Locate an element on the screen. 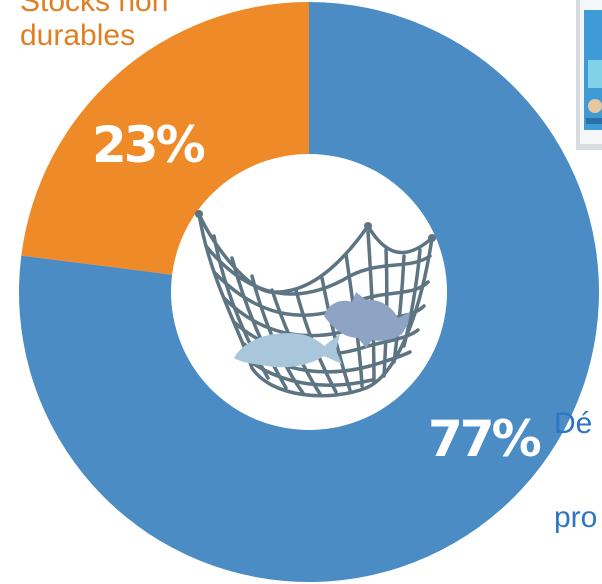 The height and width of the screenshot is (584, 602). slice-label-1-line-2: durables is located at coordinates (78, 35).